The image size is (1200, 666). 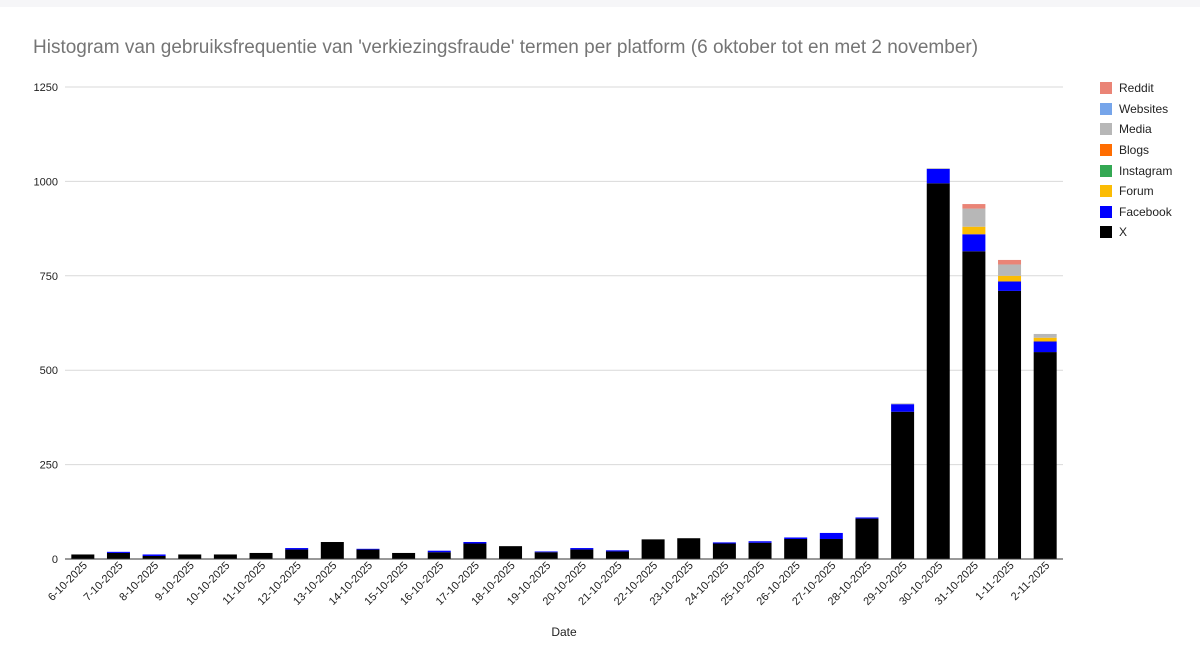 I want to click on legend-item: Instagram, so click(x=1136, y=170).